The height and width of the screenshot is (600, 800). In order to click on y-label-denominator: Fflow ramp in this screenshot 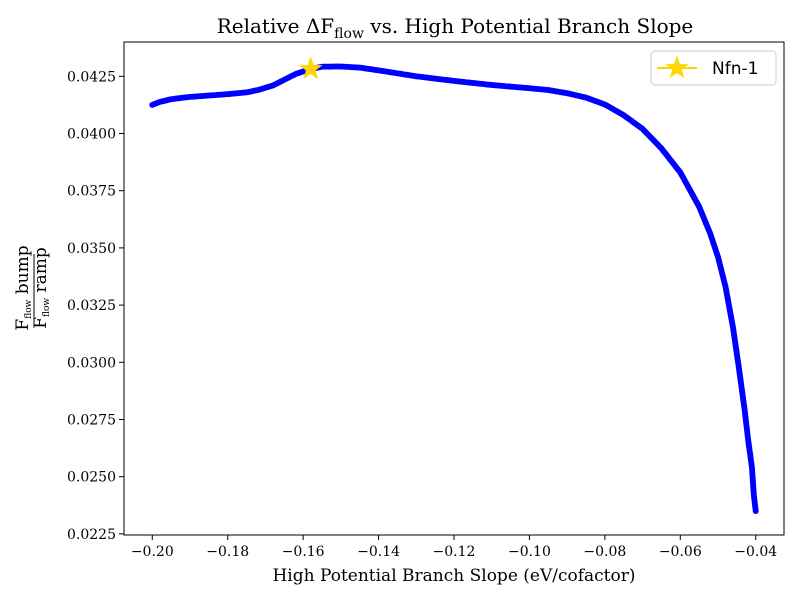, I will do `click(41, 288)`.